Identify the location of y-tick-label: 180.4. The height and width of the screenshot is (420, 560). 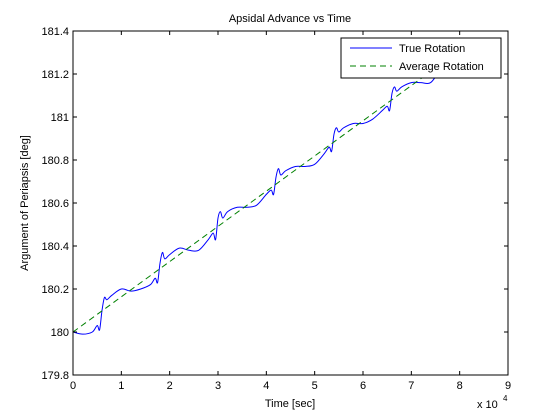
(55, 247).